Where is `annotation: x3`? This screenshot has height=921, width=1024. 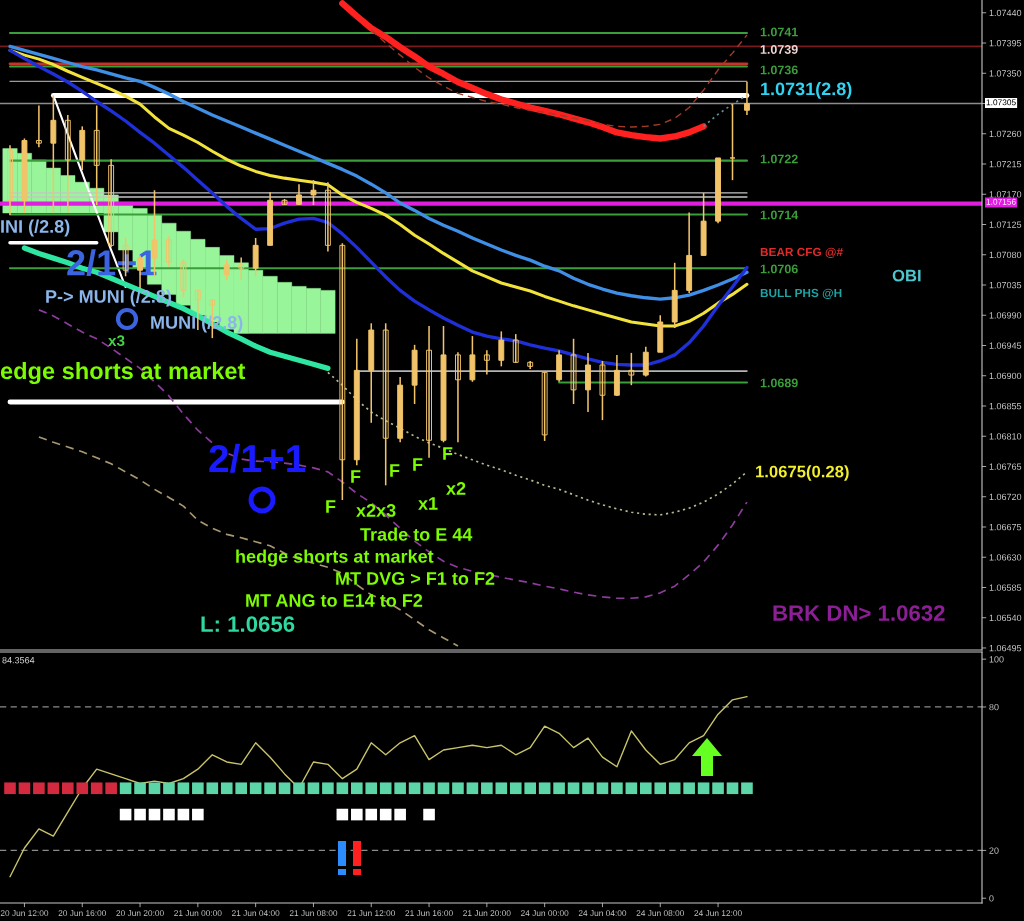
annotation: x3 is located at coordinates (116, 341).